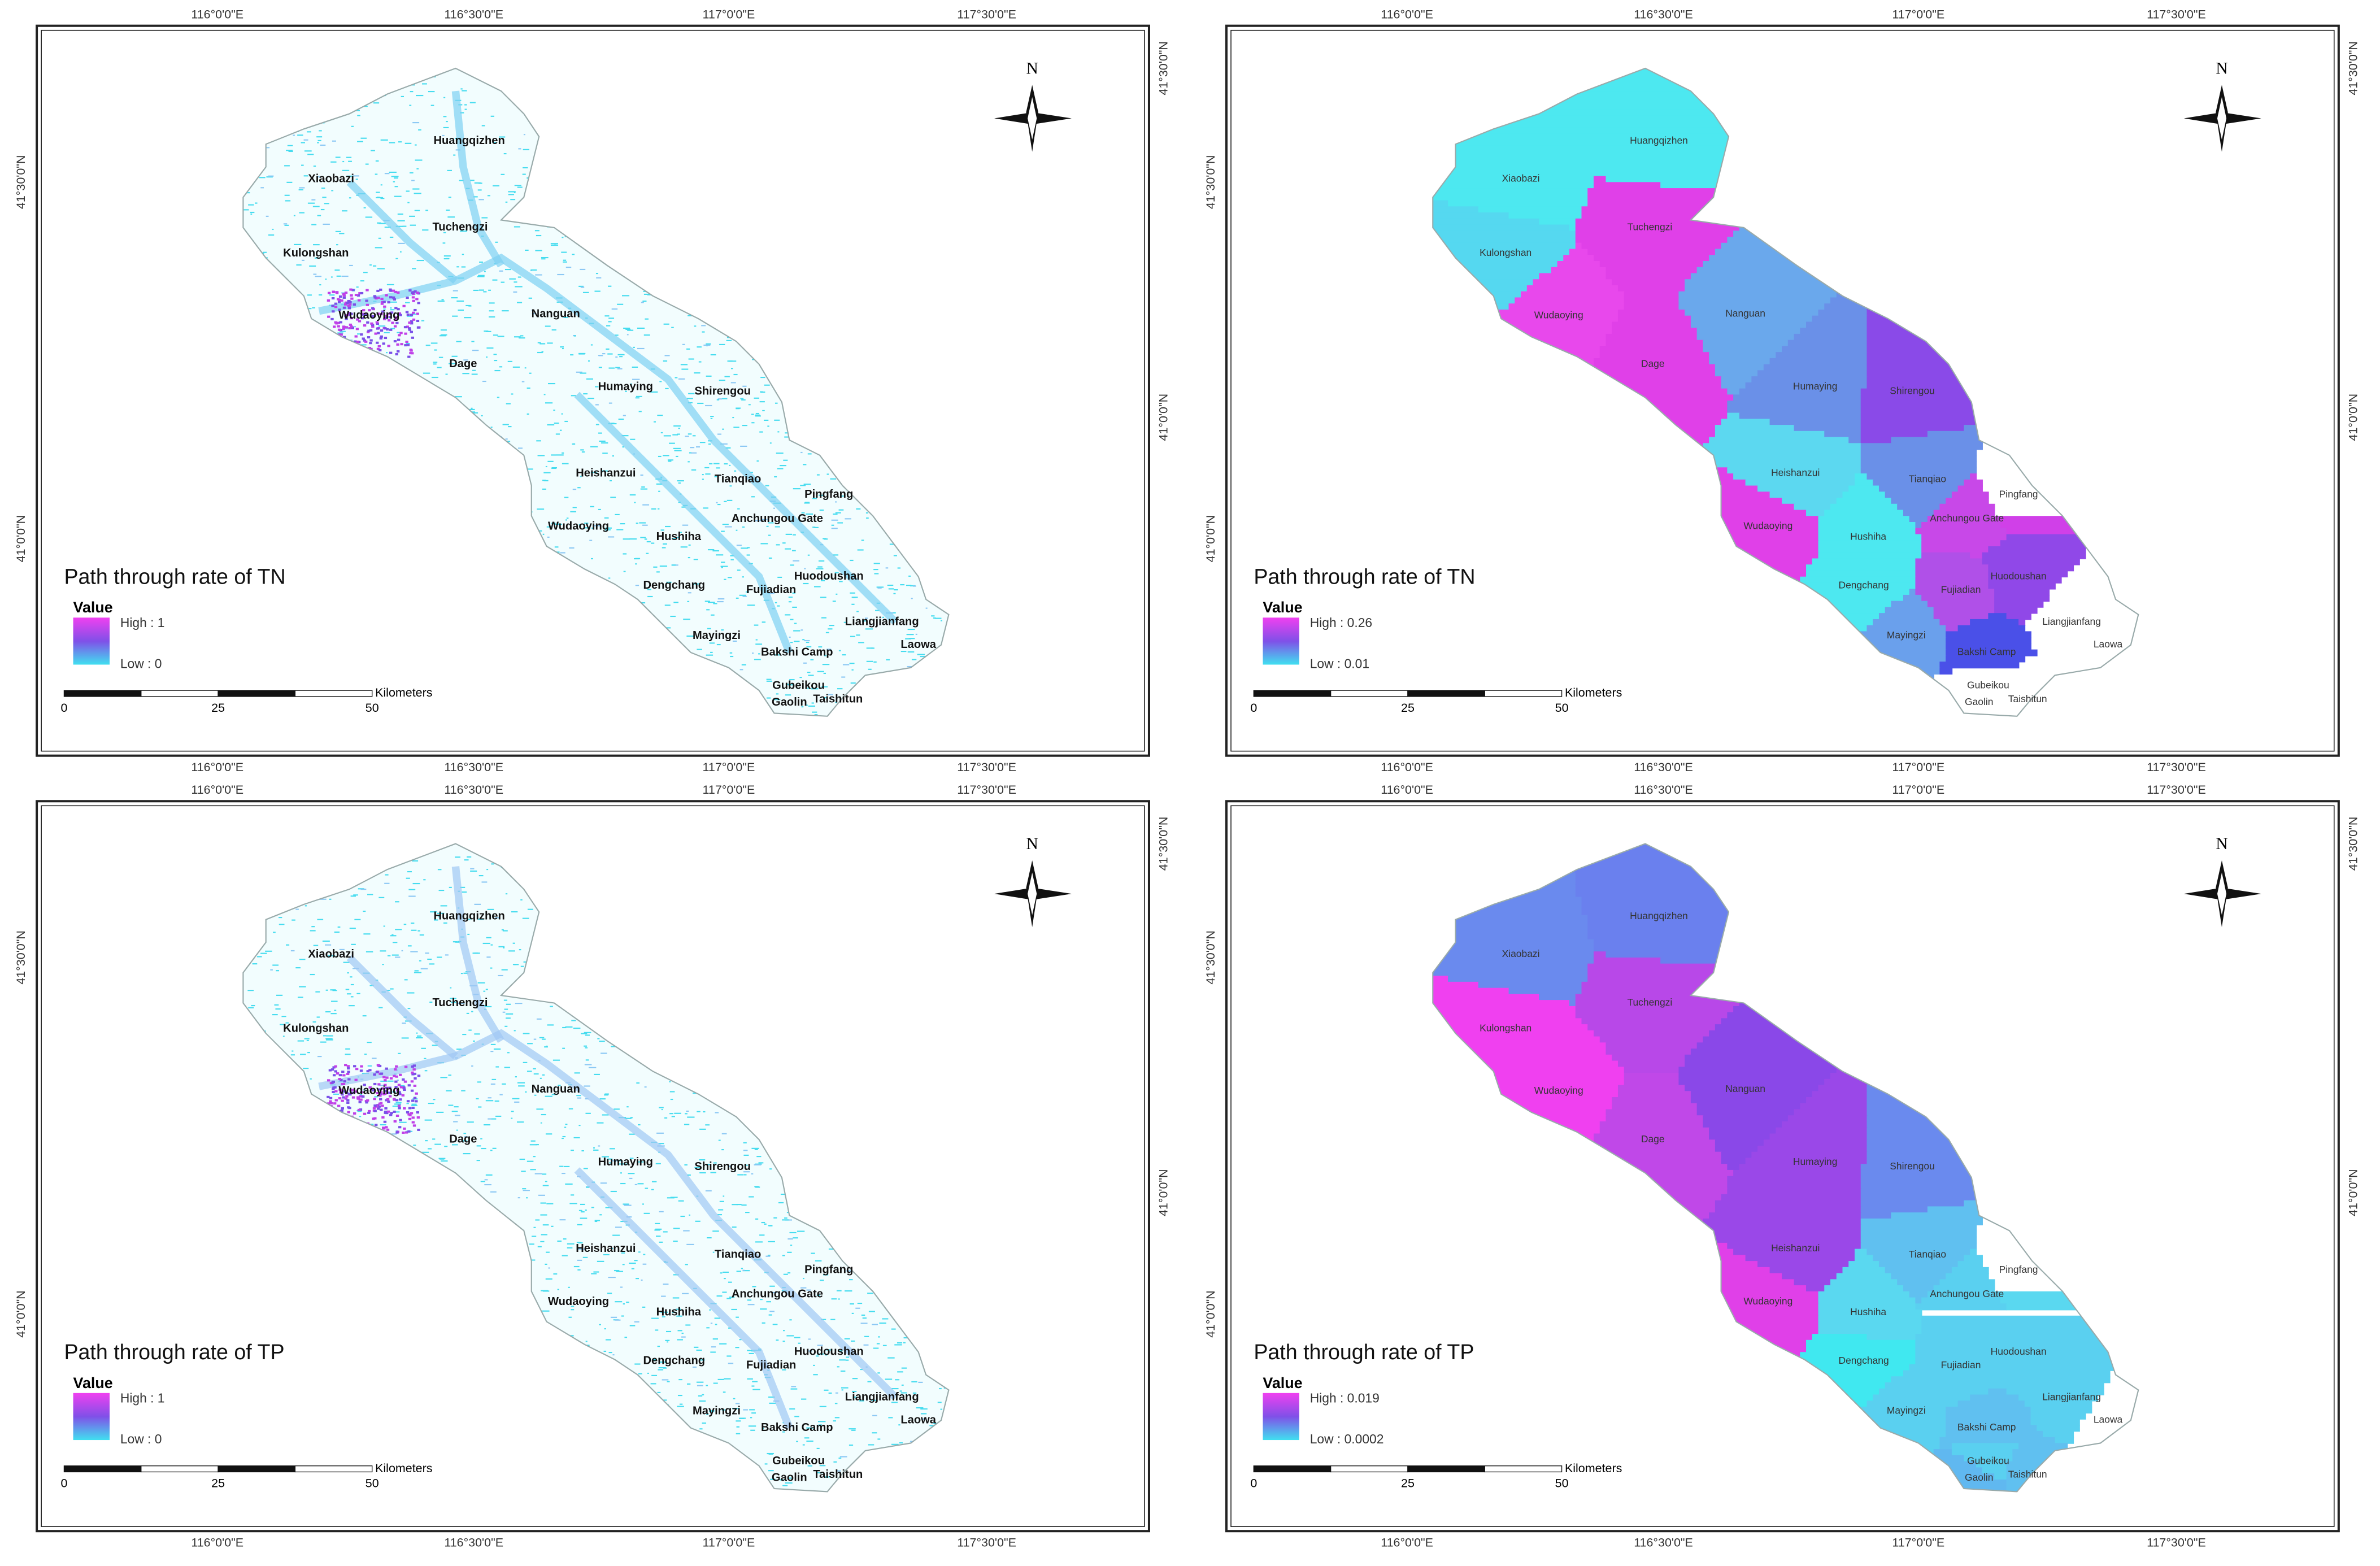  What do you see at coordinates (882, 622) in the screenshot?
I see `place-label: Liangjianfang` at bounding box center [882, 622].